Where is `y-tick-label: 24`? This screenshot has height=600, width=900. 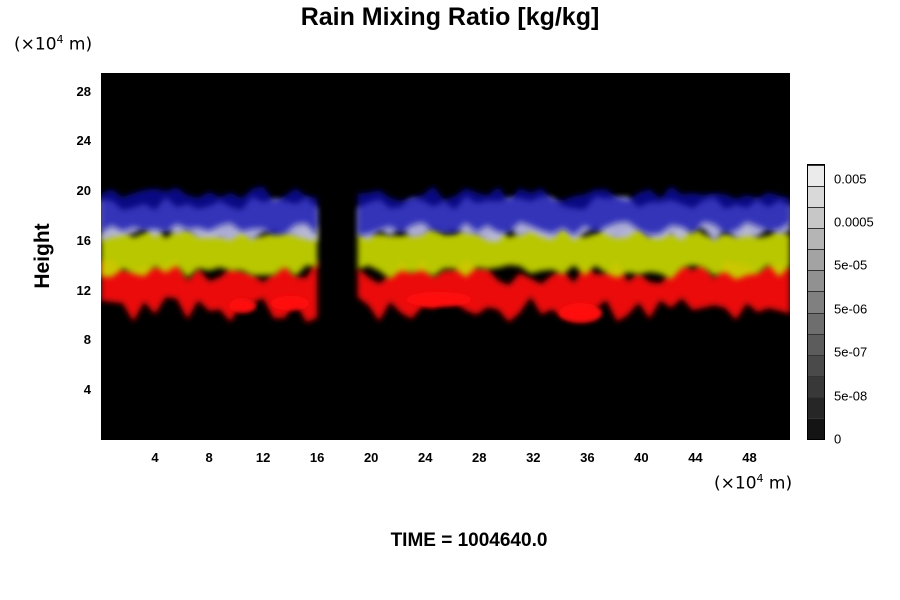
y-tick-label: 24 is located at coordinates (83, 141).